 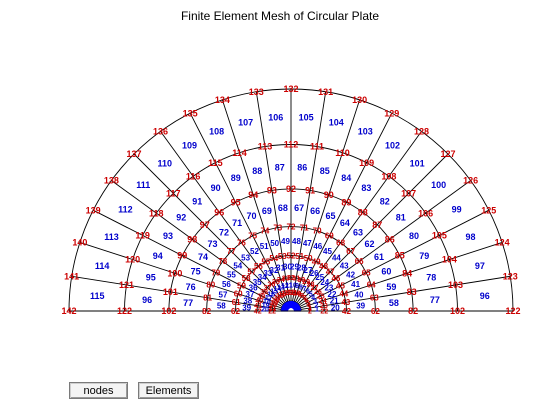 I want to click on element-label: 72, so click(x=224, y=233).